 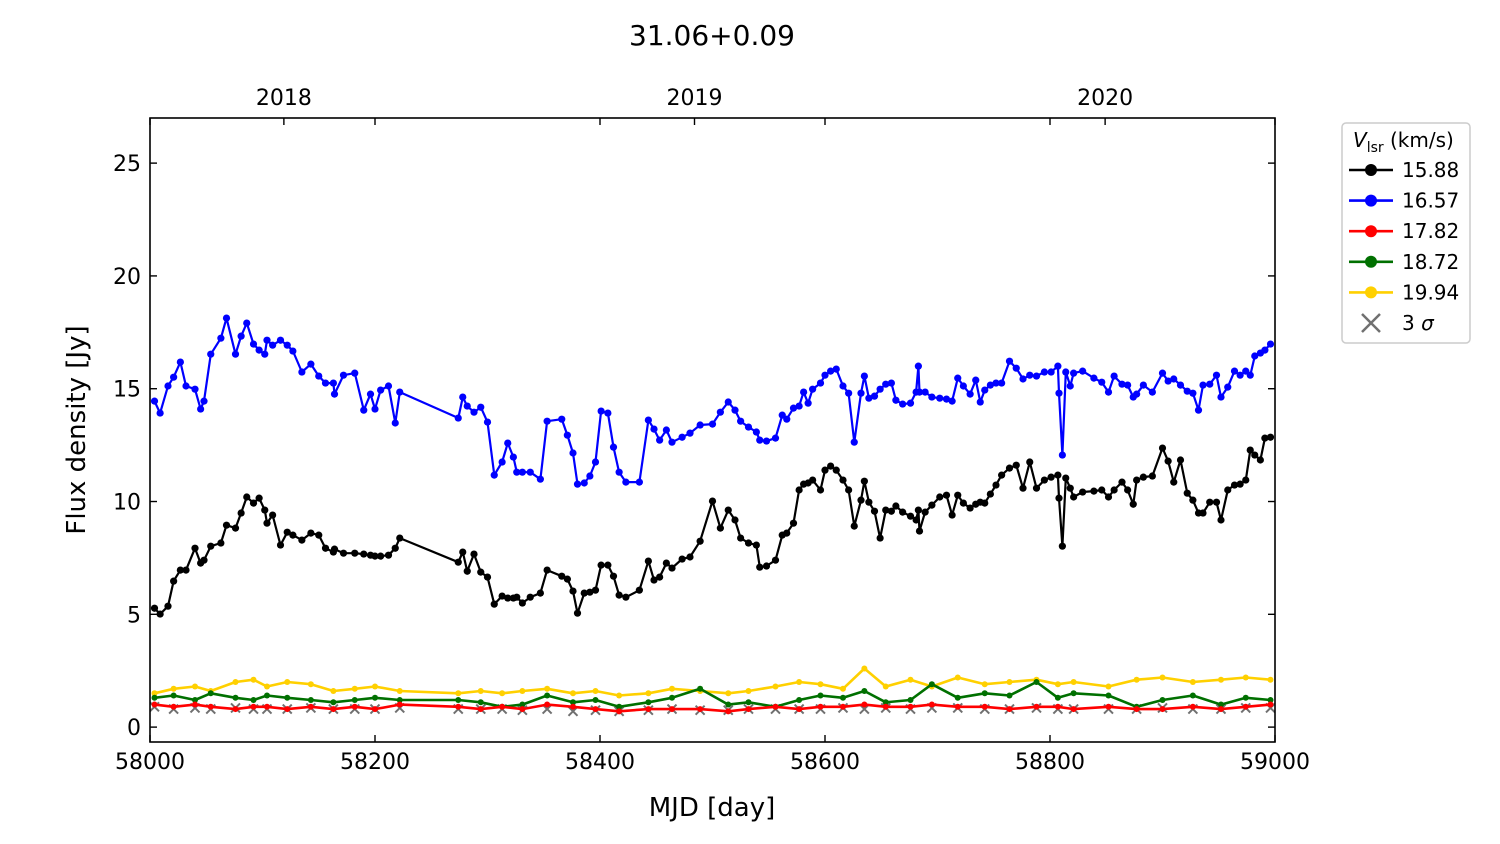 What do you see at coordinates (127, 503) in the screenshot?
I see `y-tick-label: 10` at bounding box center [127, 503].